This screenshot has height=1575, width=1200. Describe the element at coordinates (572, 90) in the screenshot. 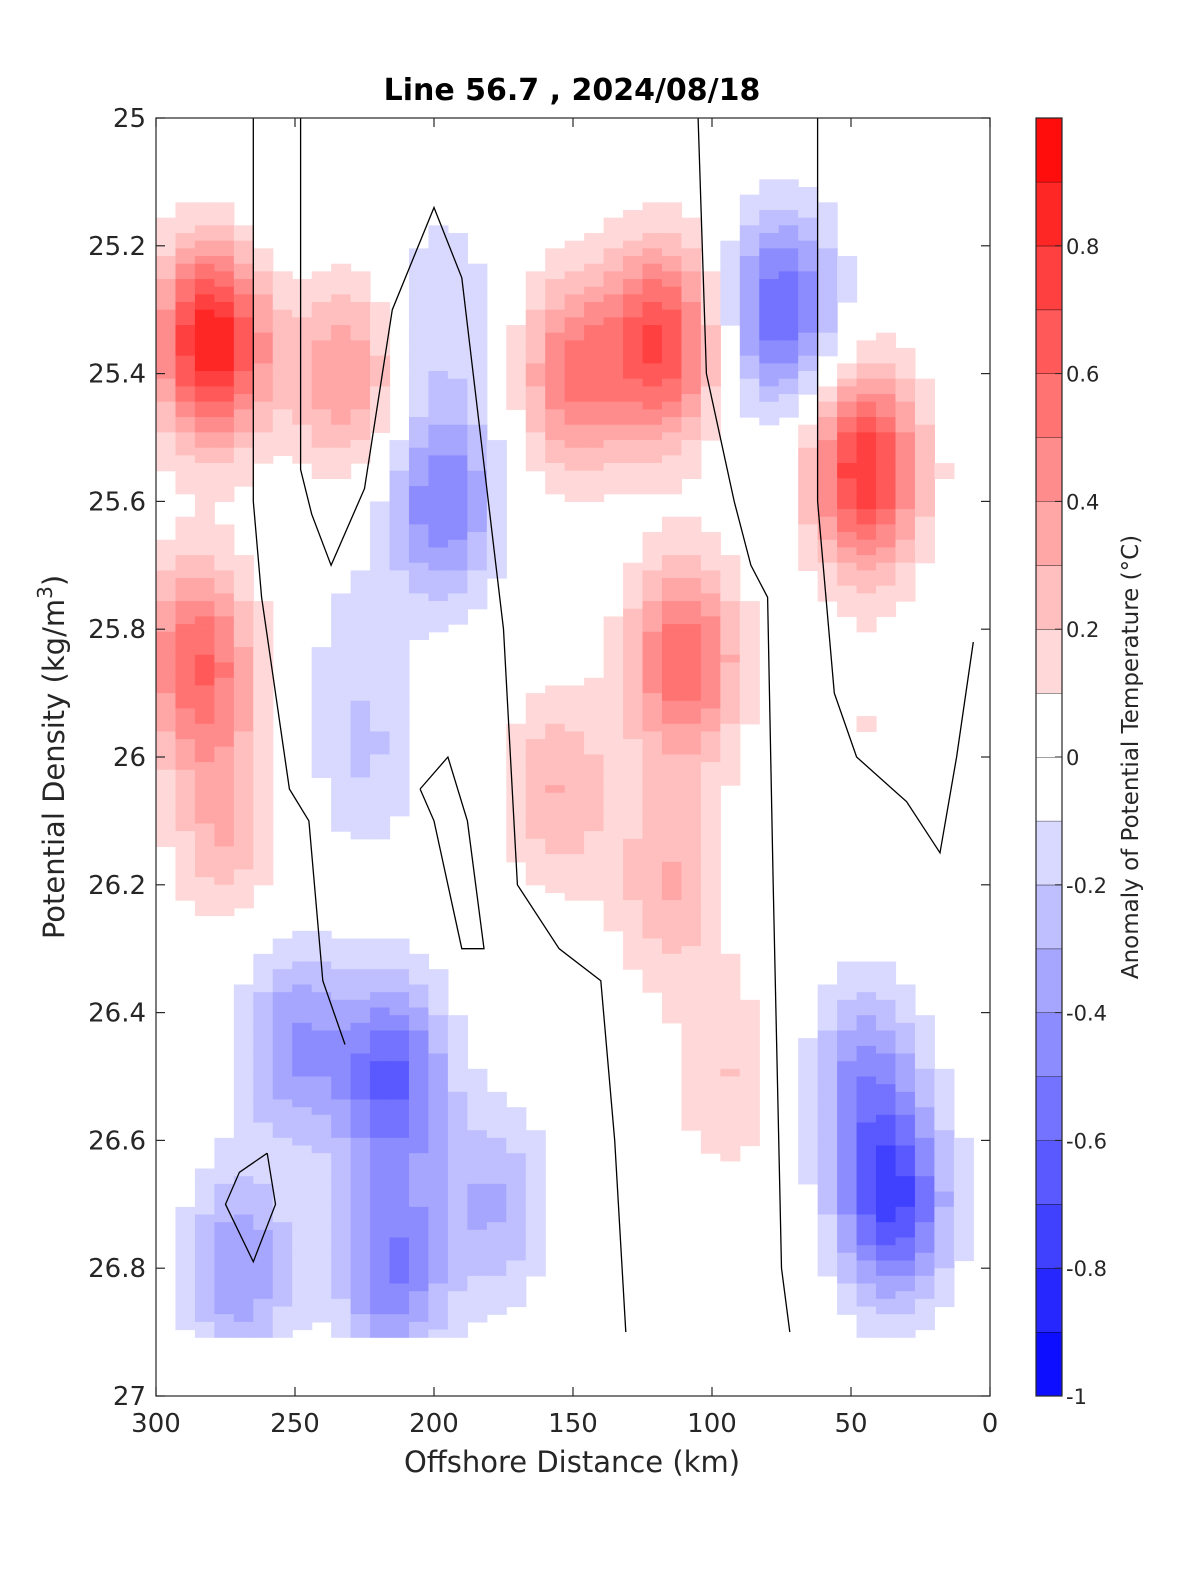

I see `chart-title: Line 56.7 , 2024/08/18` at that location.